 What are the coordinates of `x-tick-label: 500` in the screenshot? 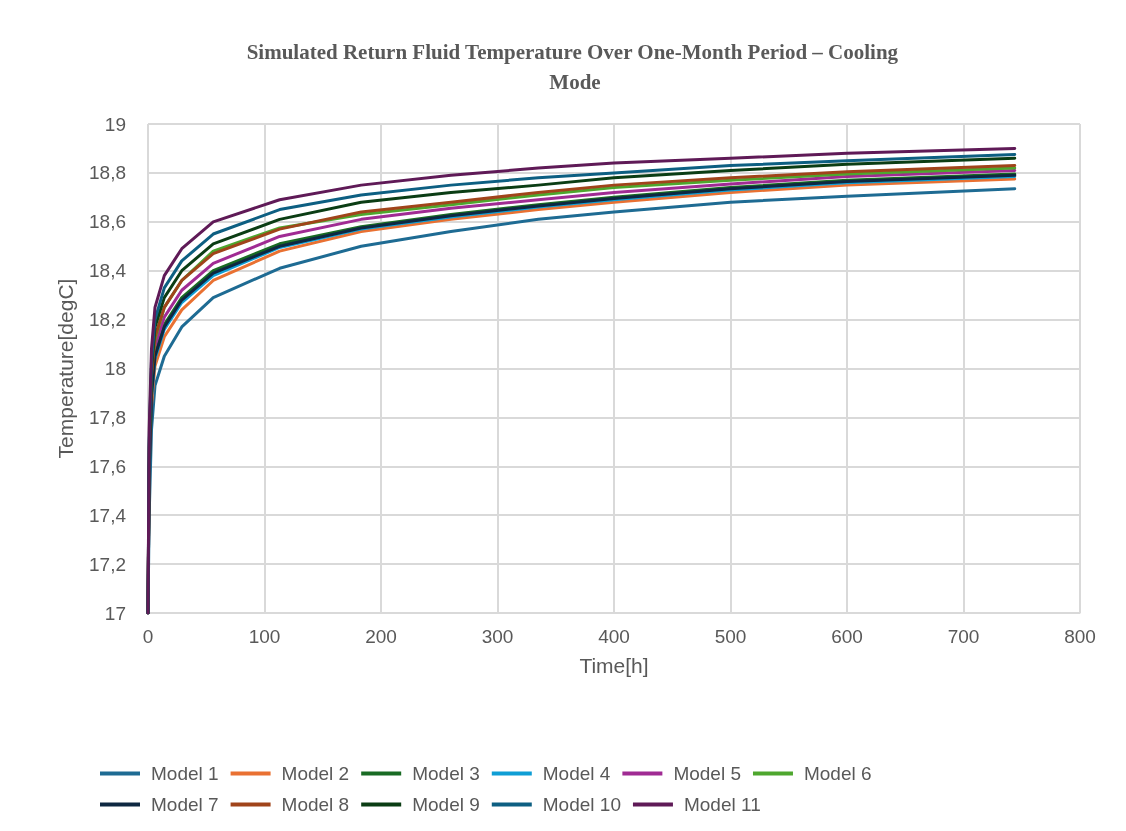 It's located at (730, 636).